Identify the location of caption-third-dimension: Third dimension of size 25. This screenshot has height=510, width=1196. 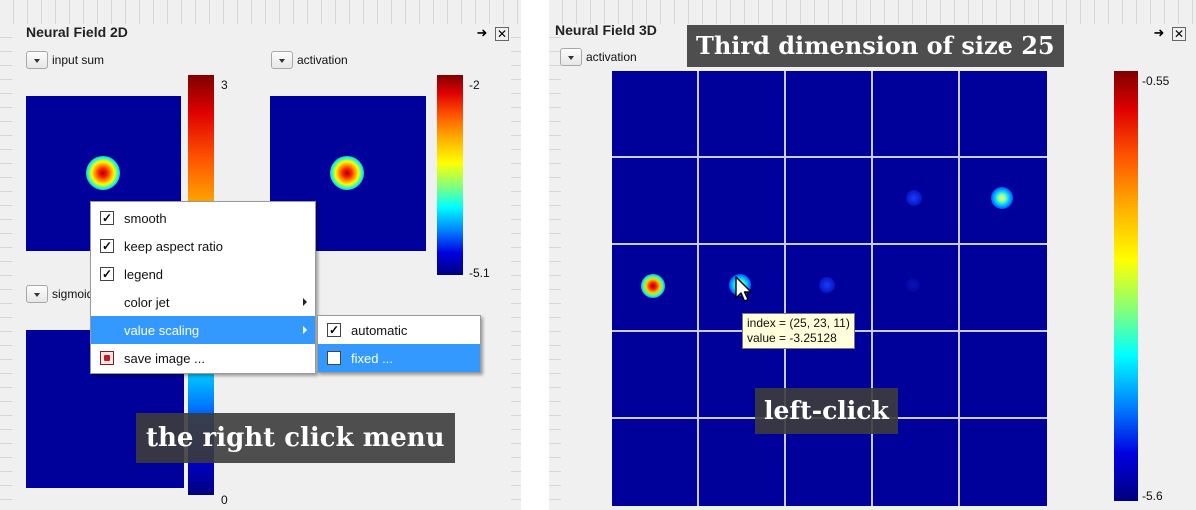
(875, 46).